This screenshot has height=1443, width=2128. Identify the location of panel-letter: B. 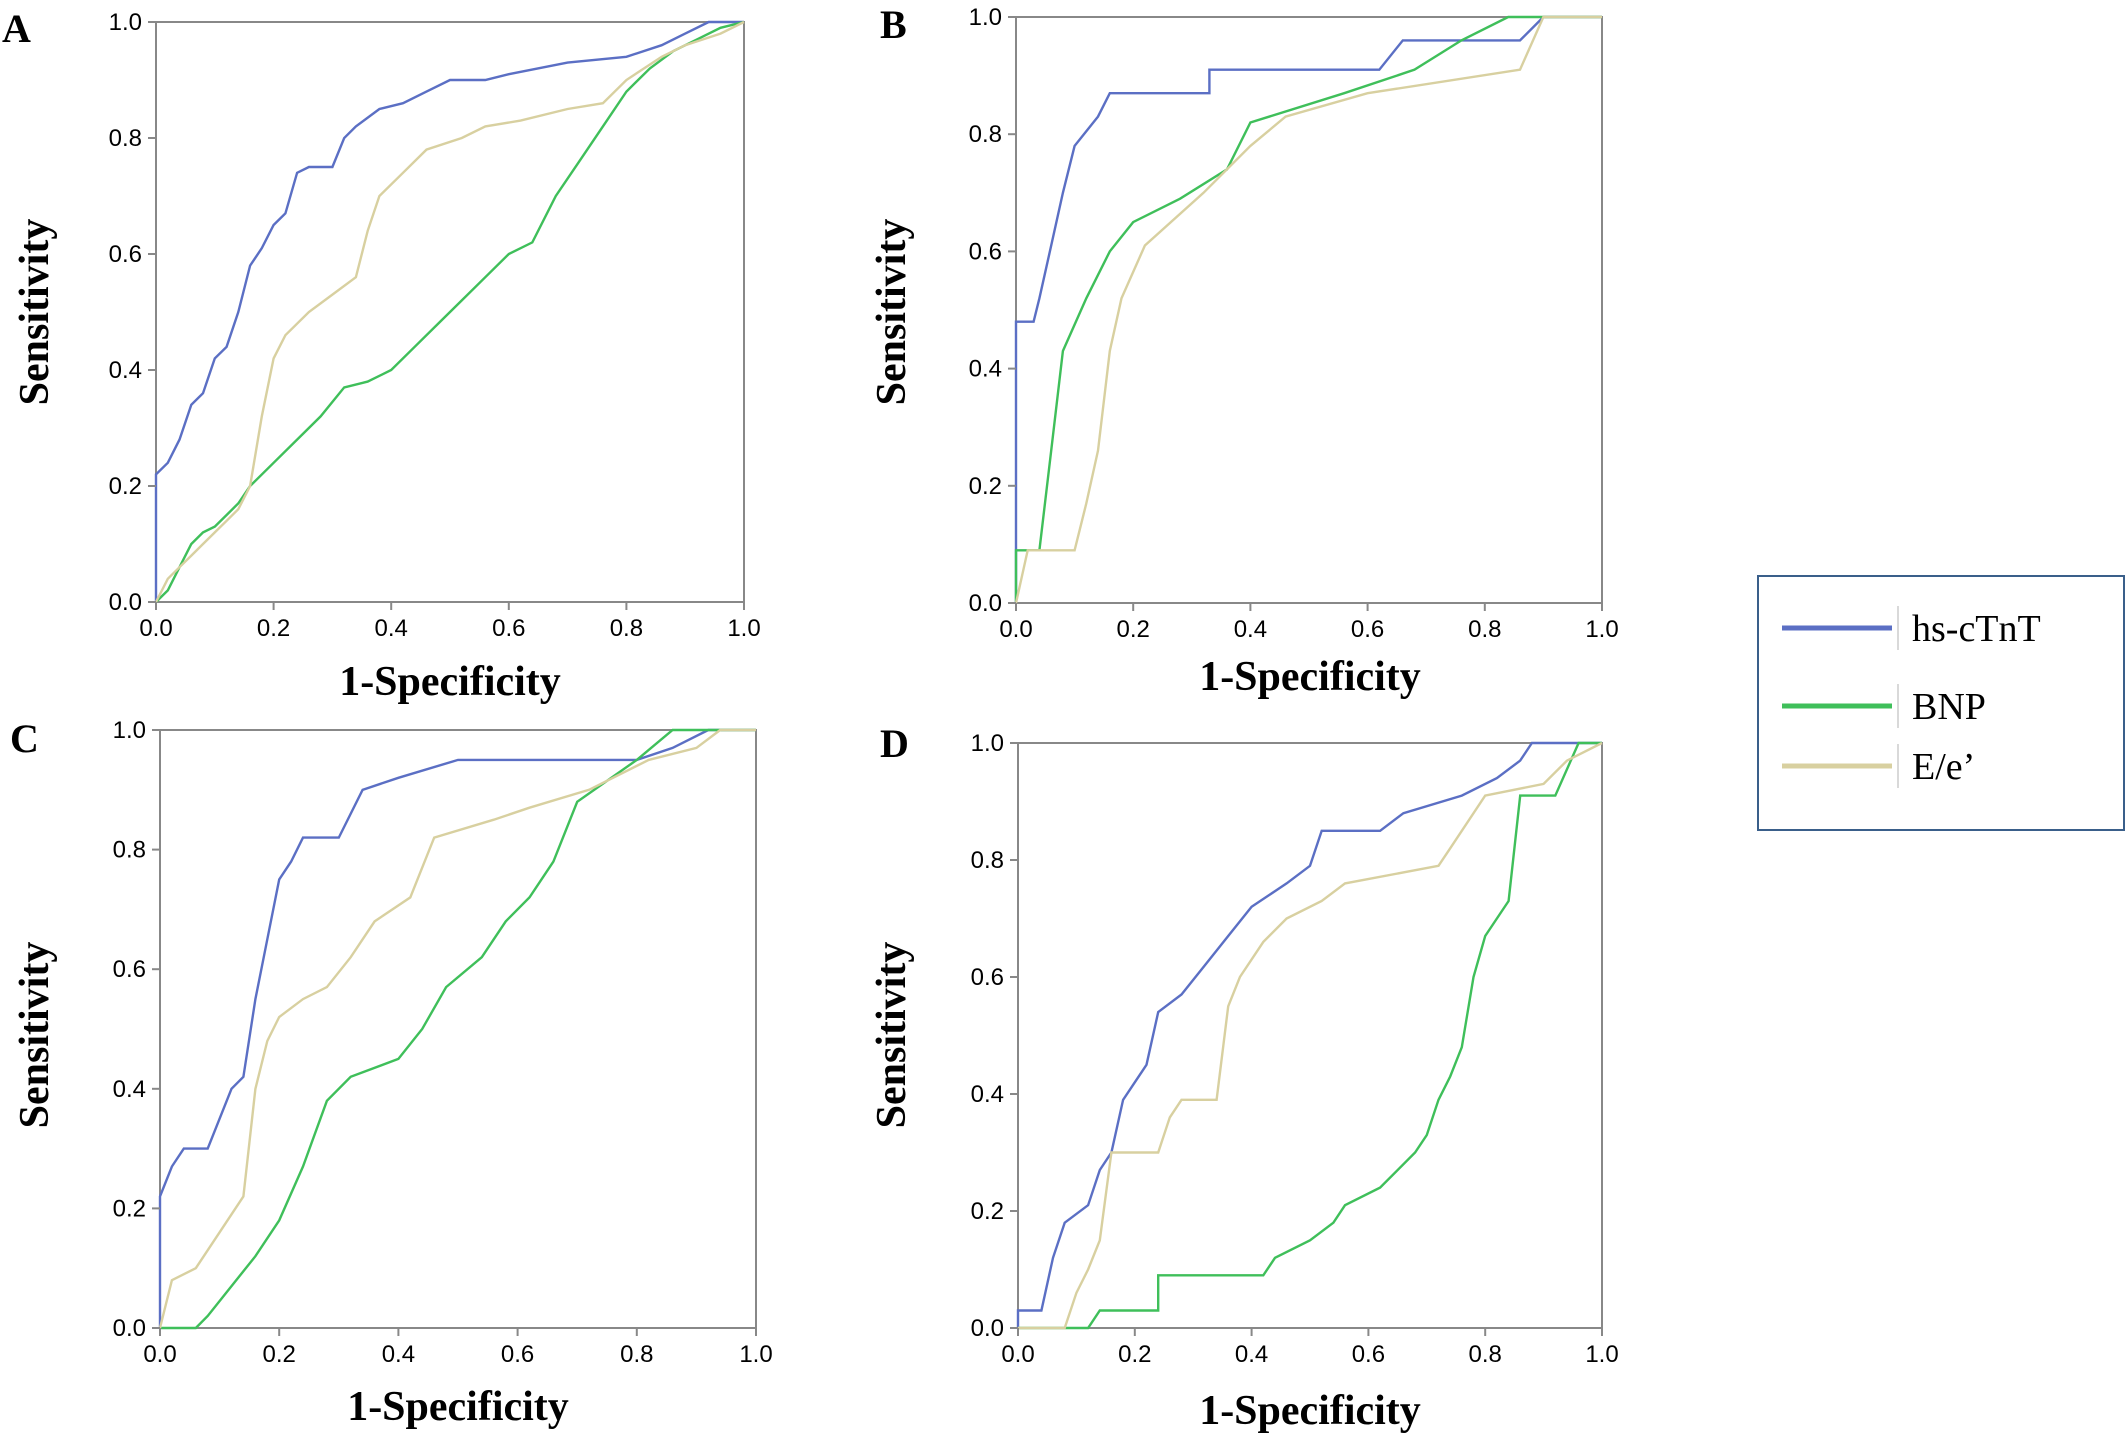
(893, 24).